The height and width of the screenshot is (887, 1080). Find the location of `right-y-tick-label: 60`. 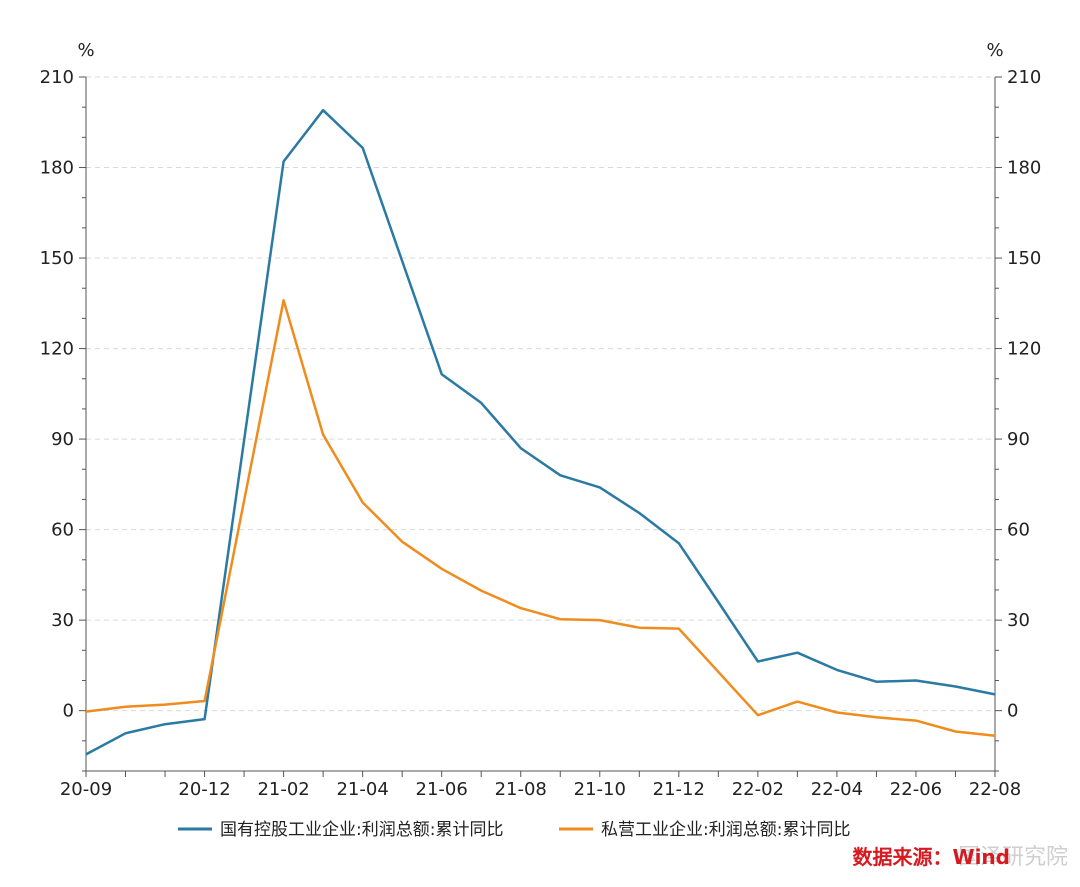

right-y-tick-label: 60 is located at coordinates (1018, 530).